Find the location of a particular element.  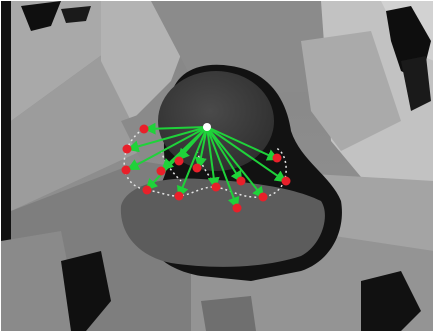

palm-origin-point is located at coordinates (207, 127).